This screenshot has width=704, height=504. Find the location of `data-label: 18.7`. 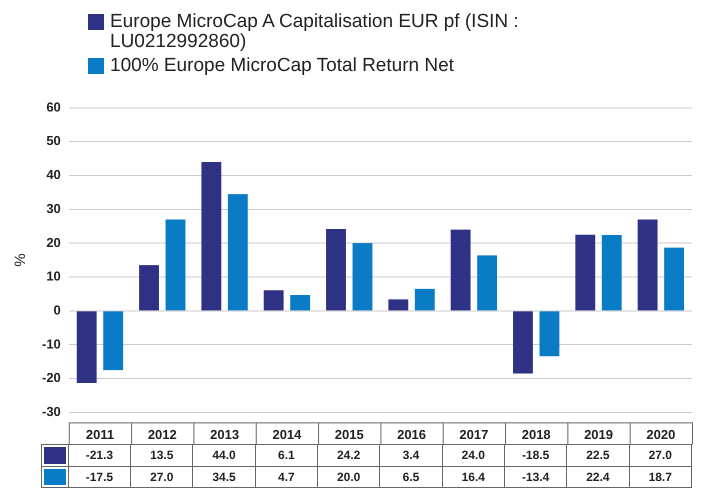

data-label: 18.7 is located at coordinates (661, 477).